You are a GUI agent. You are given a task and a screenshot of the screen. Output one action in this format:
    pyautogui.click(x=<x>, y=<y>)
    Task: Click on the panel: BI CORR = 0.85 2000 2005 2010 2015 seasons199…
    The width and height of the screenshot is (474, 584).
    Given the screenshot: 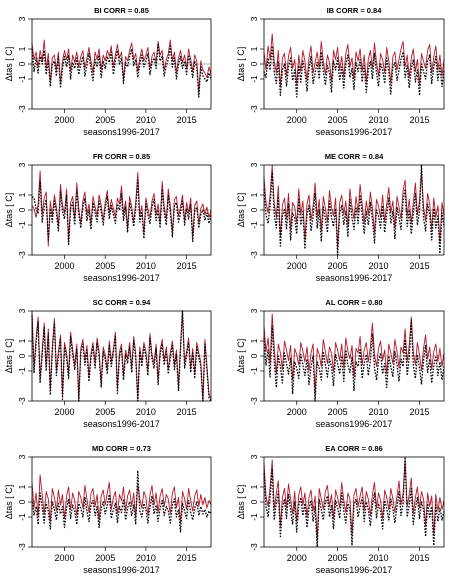 What is the action you would take?
    pyautogui.click(x=108, y=71)
    